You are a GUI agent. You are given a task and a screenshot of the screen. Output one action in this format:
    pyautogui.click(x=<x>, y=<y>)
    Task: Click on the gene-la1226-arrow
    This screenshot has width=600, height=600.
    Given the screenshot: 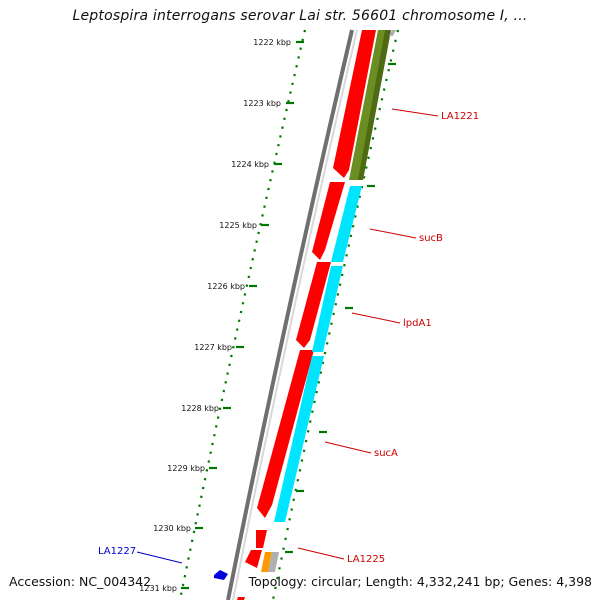 What is the action you would take?
    pyautogui.click(x=253, y=559)
    